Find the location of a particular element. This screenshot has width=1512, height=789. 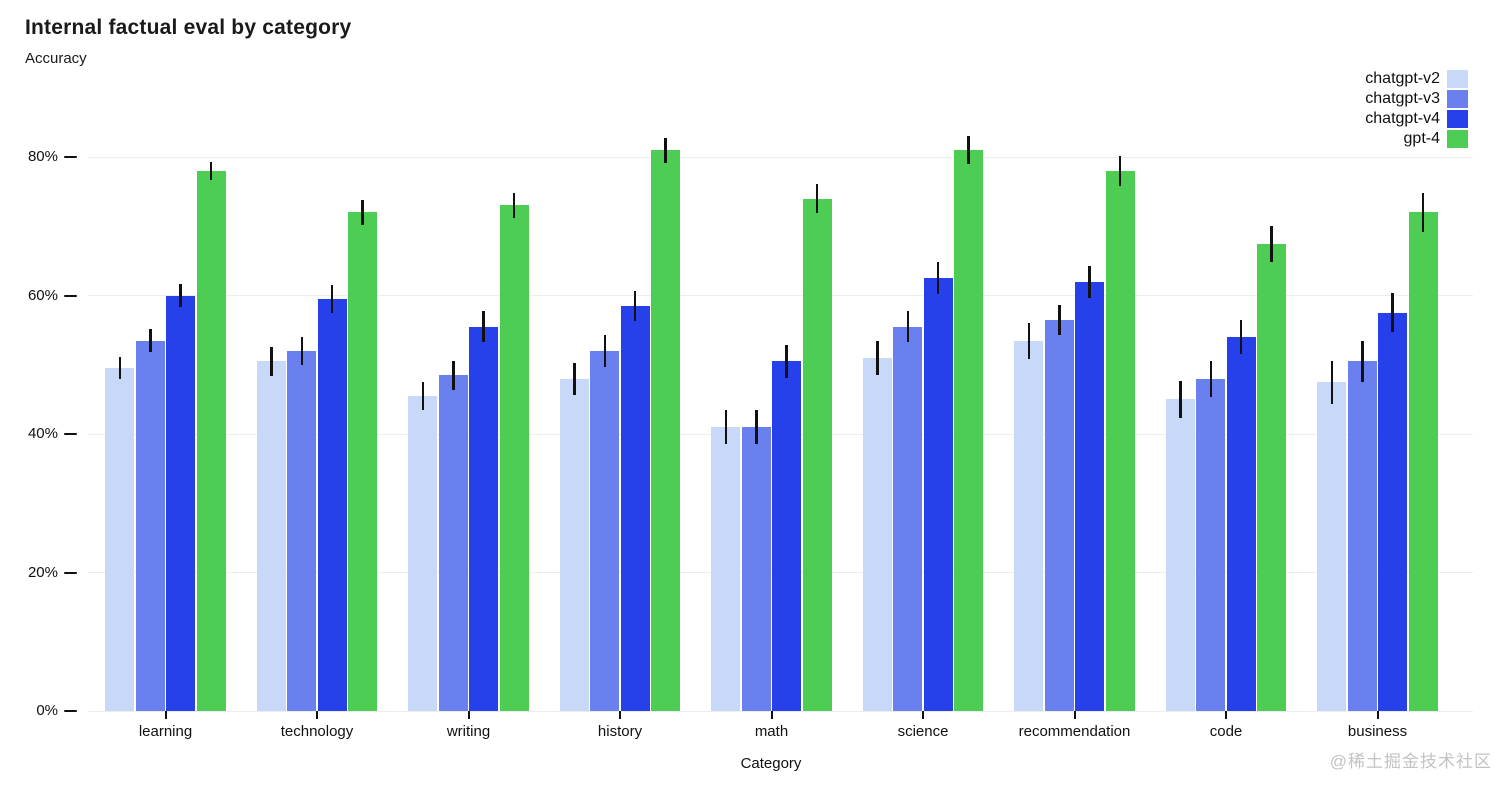

legend: chatgpt-v2 chatgpt-v3 chatgpt-v4 gpt-4 is located at coordinates (1416, 108).